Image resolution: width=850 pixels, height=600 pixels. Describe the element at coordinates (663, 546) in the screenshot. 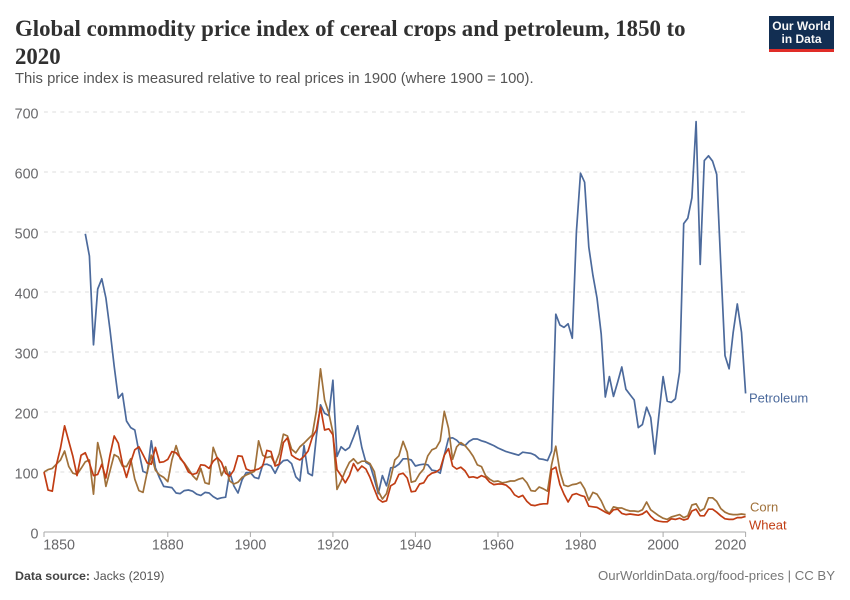

I see `svg-text: 2000` at that location.